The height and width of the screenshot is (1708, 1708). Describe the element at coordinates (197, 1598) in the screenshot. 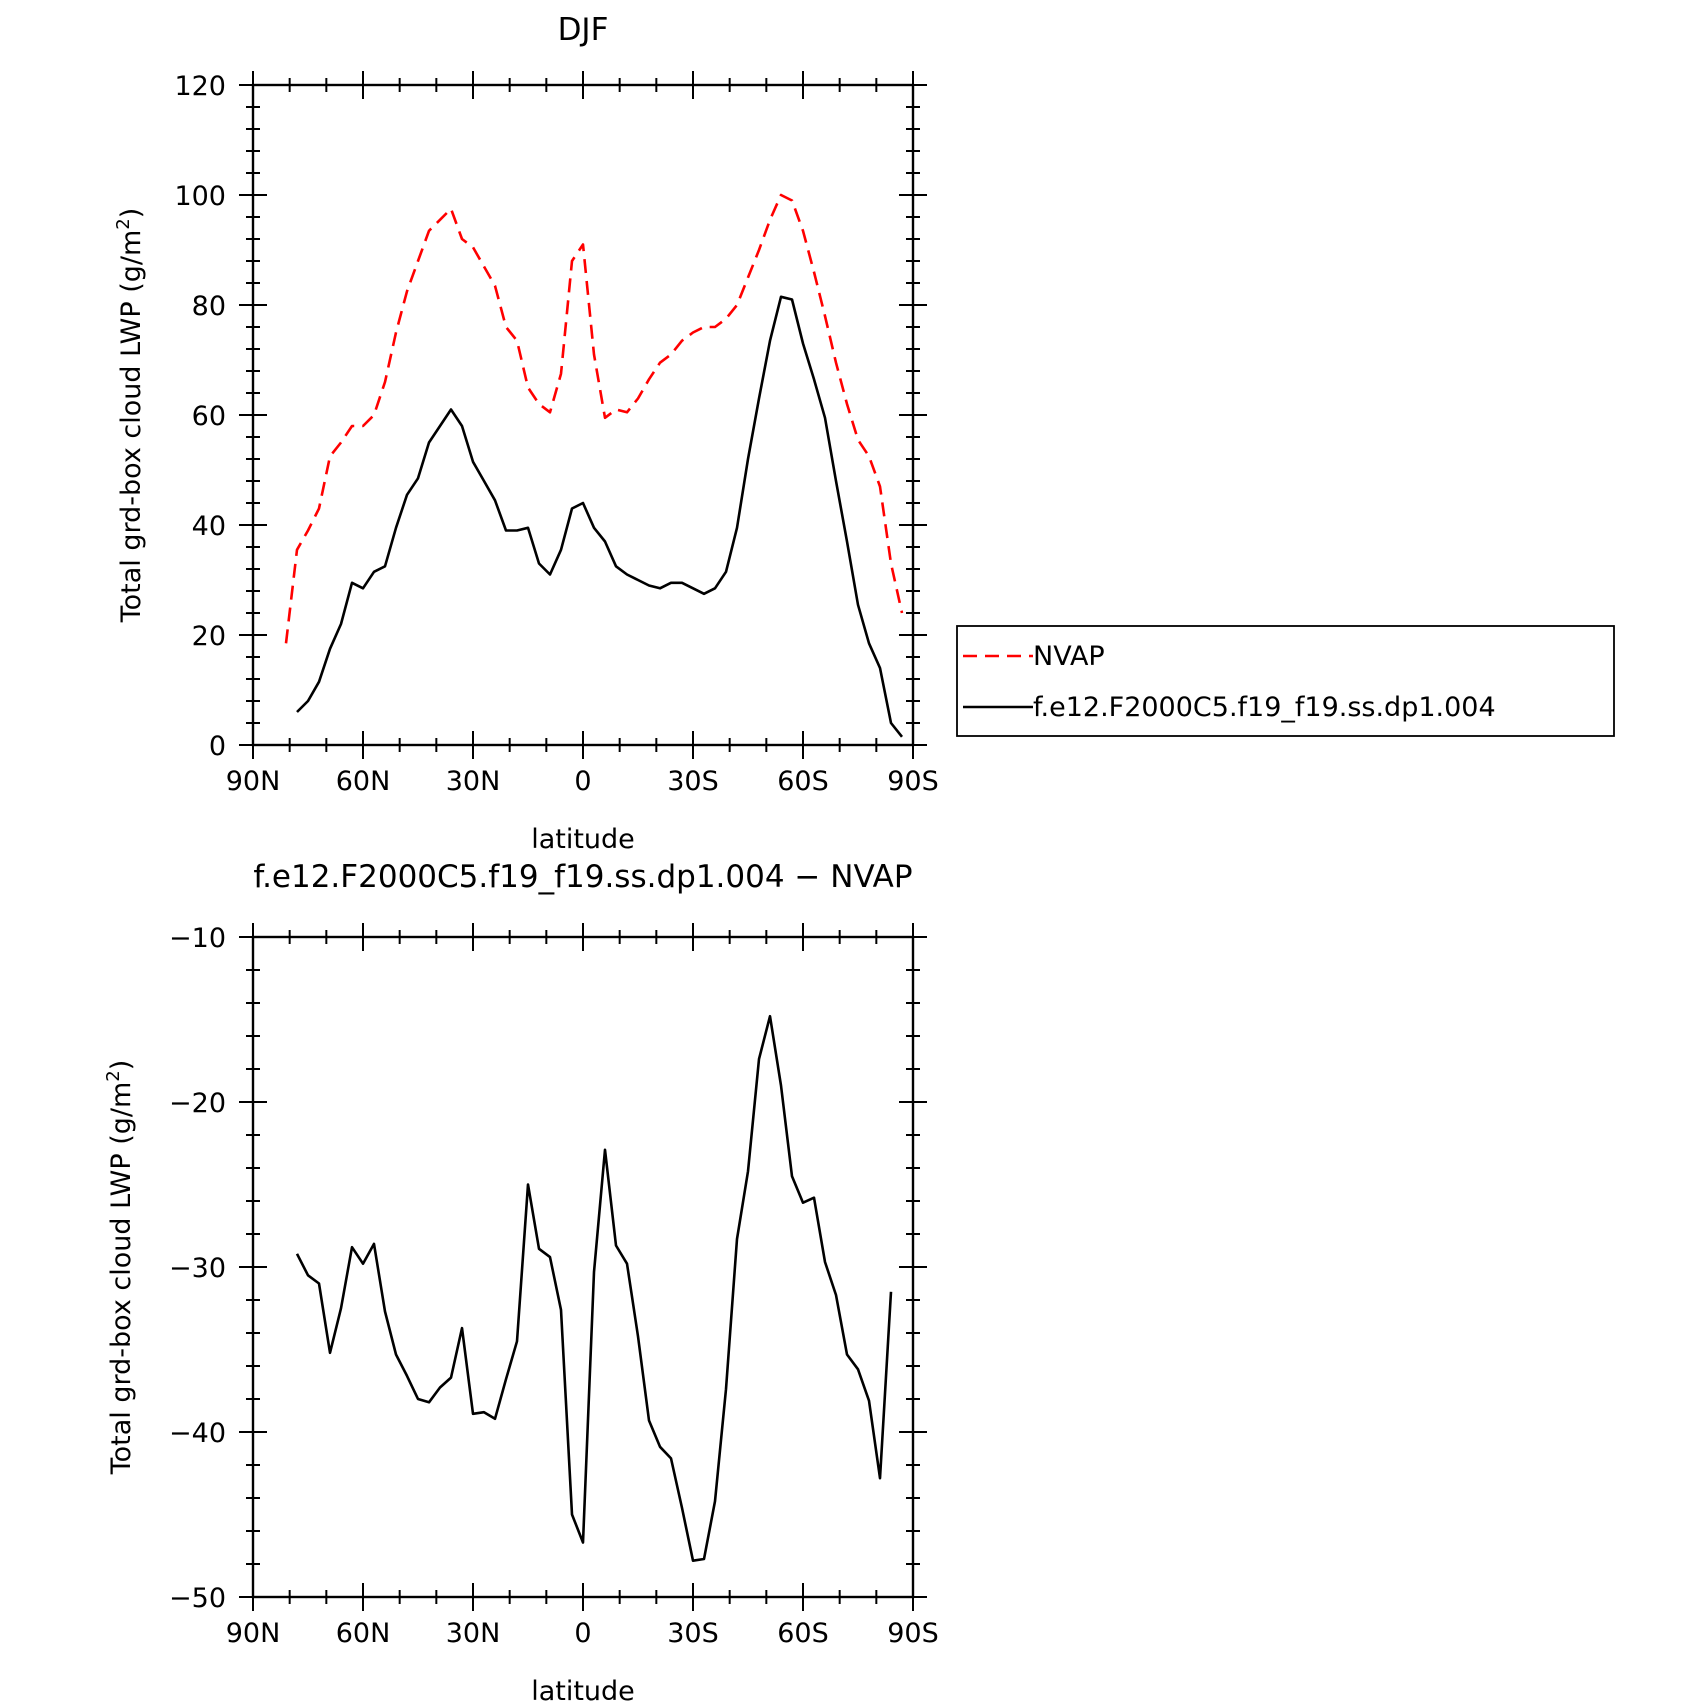

I see `y-tick-label: −50` at that location.